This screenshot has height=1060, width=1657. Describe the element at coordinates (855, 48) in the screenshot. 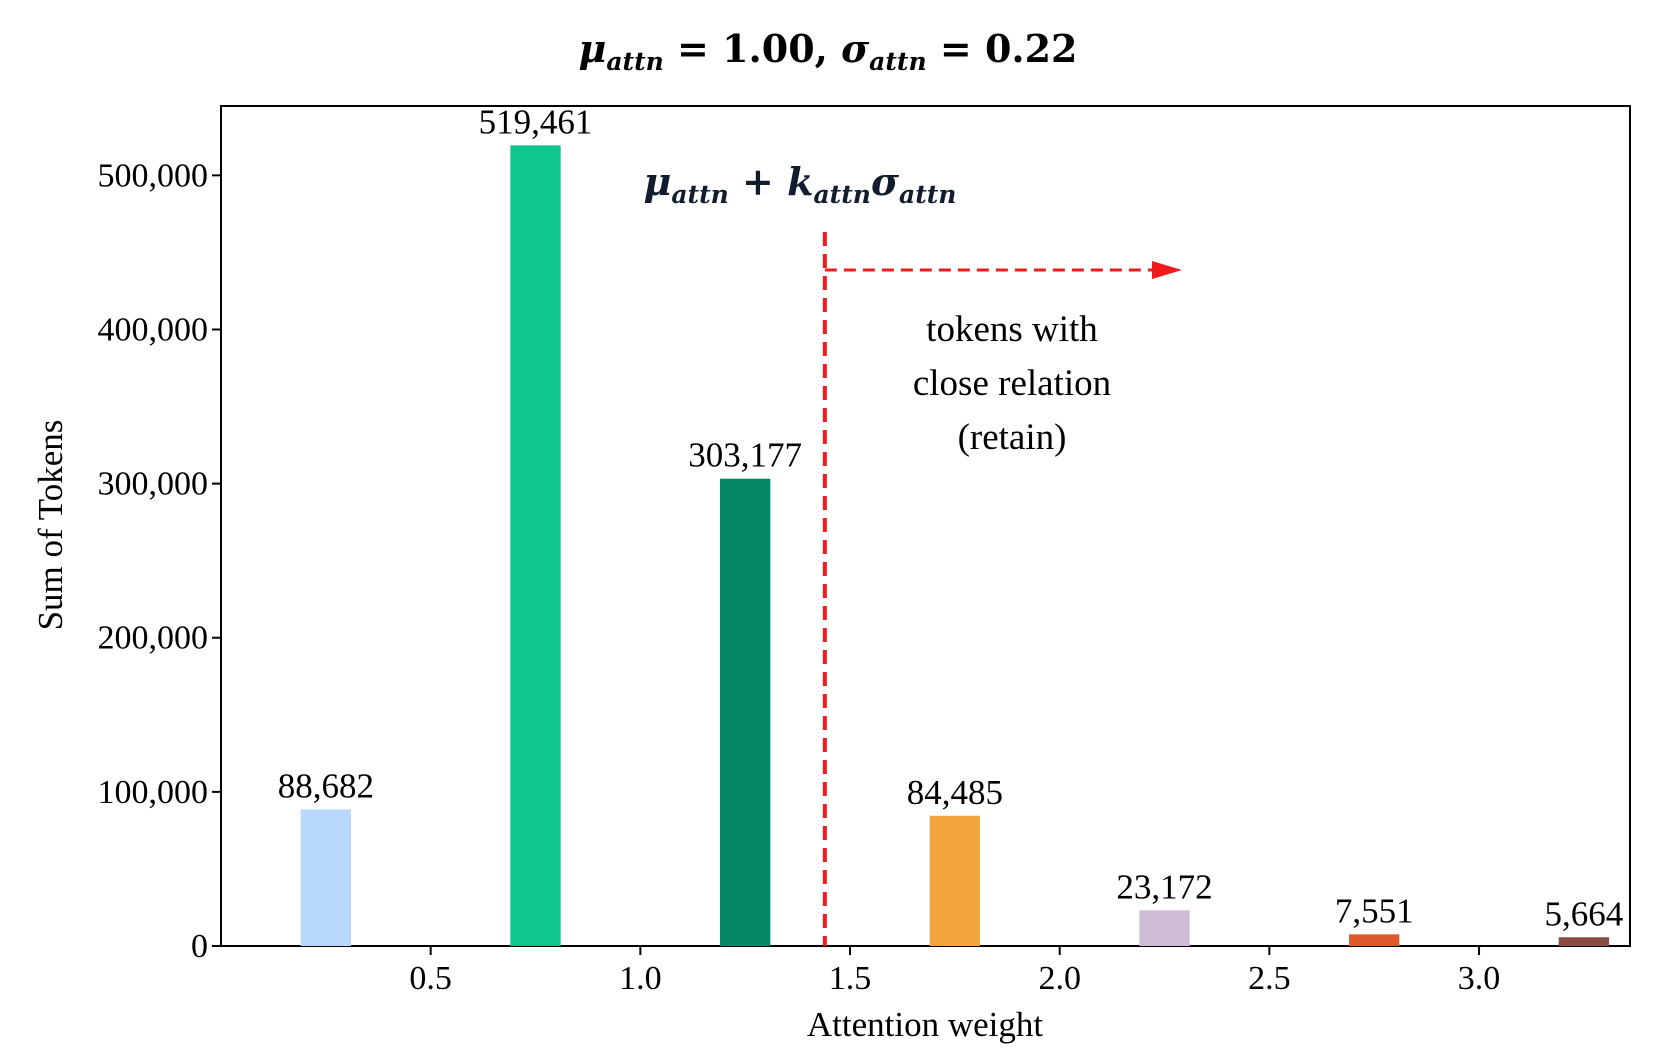

I see `title-sigma: σ` at that location.